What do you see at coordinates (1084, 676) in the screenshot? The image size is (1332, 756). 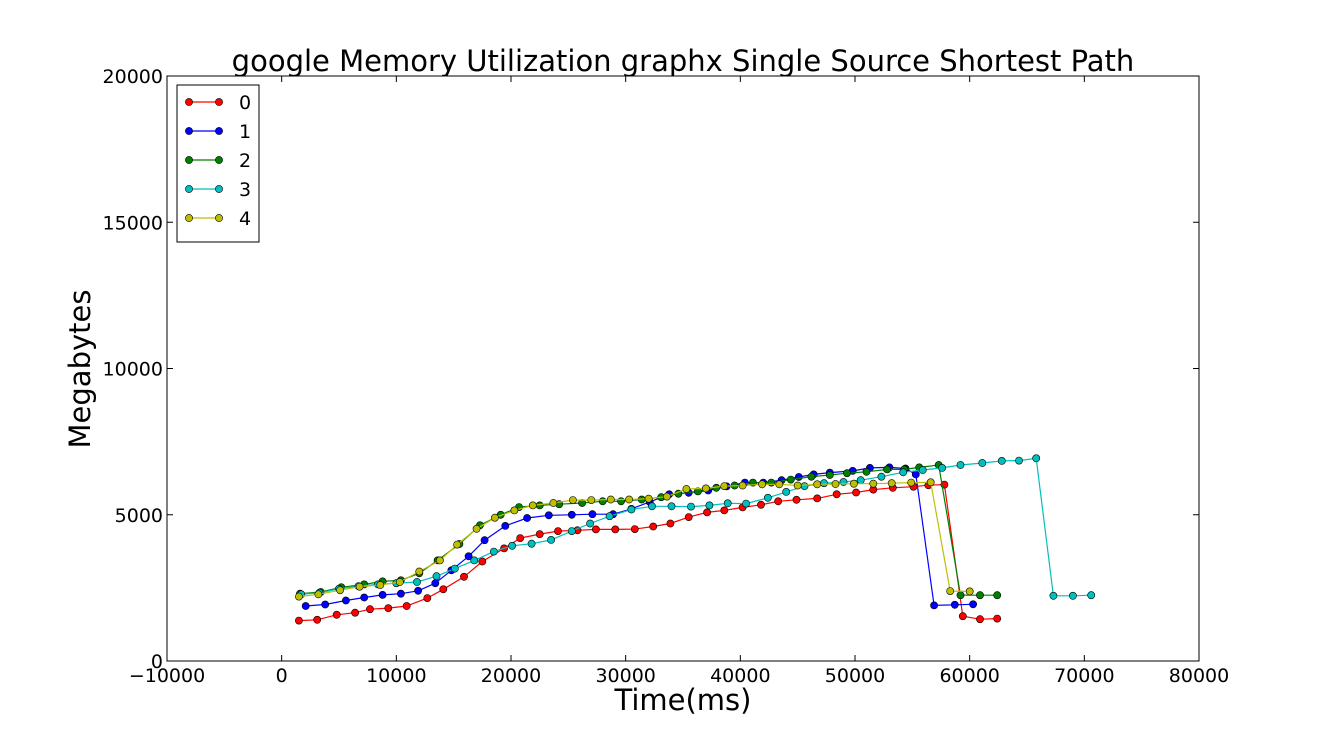 I see `x-tick-label: 70000` at bounding box center [1084, 676].